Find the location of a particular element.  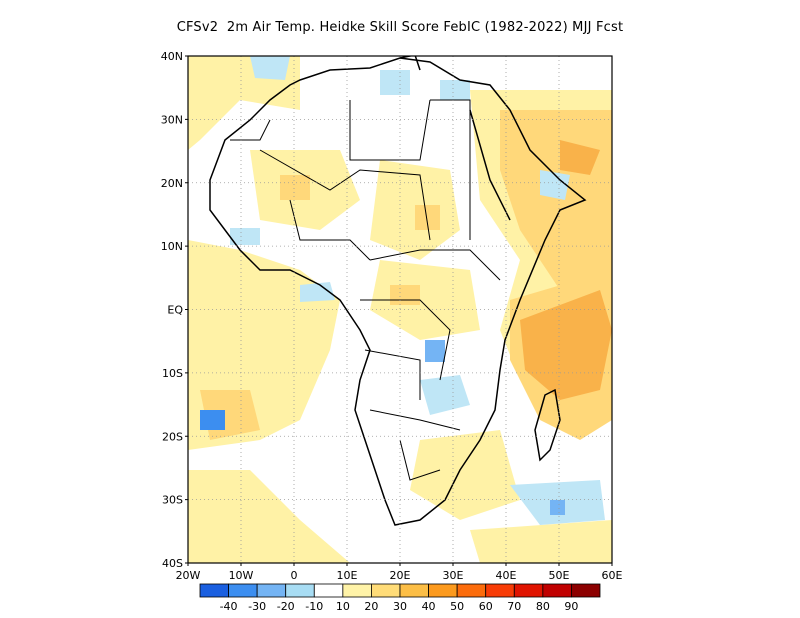

colorbar-label: 40 is located at coordinates (429, 606).